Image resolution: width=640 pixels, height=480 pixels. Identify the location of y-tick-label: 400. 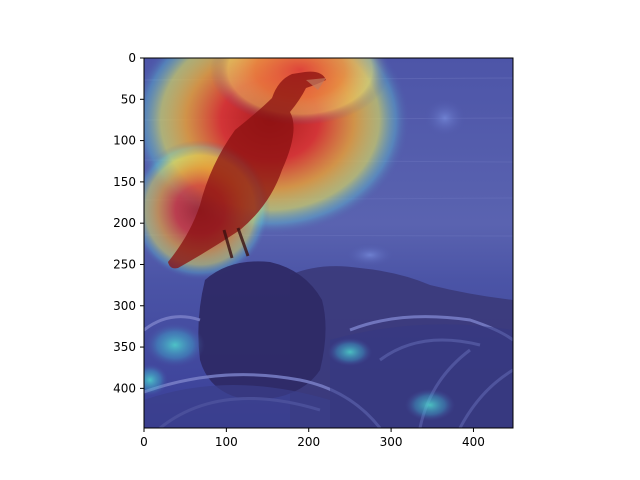
(124, 388).